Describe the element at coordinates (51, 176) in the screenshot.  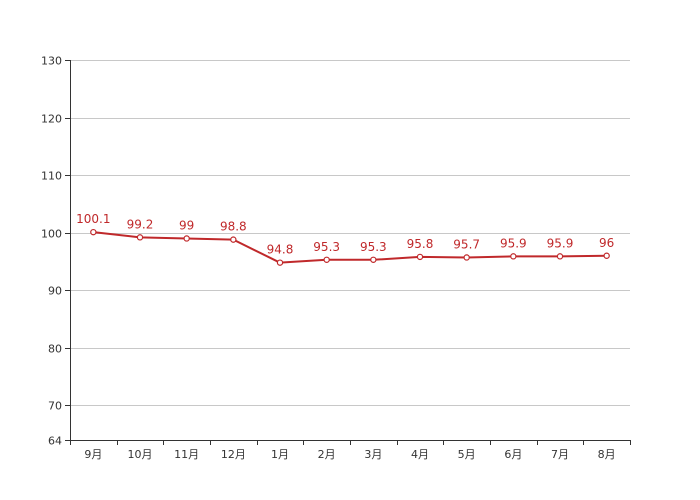
I see `y-tick-label: 110` at that location.